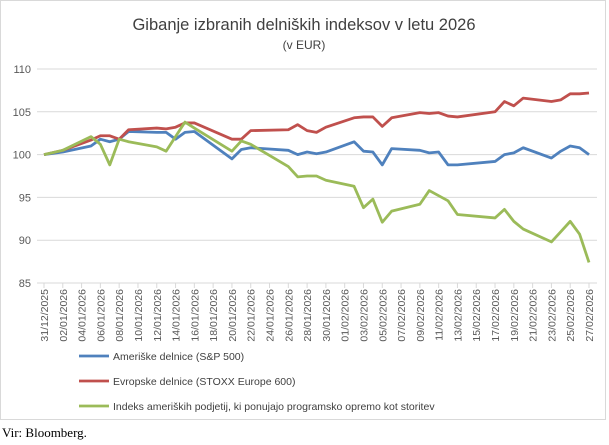 This screenshot has width=609, height=445. What do you see at coordinates (440, 315) in the screenshot?
I see `x-tick-label: 11/02/2026` at bounding box center [440, 315].